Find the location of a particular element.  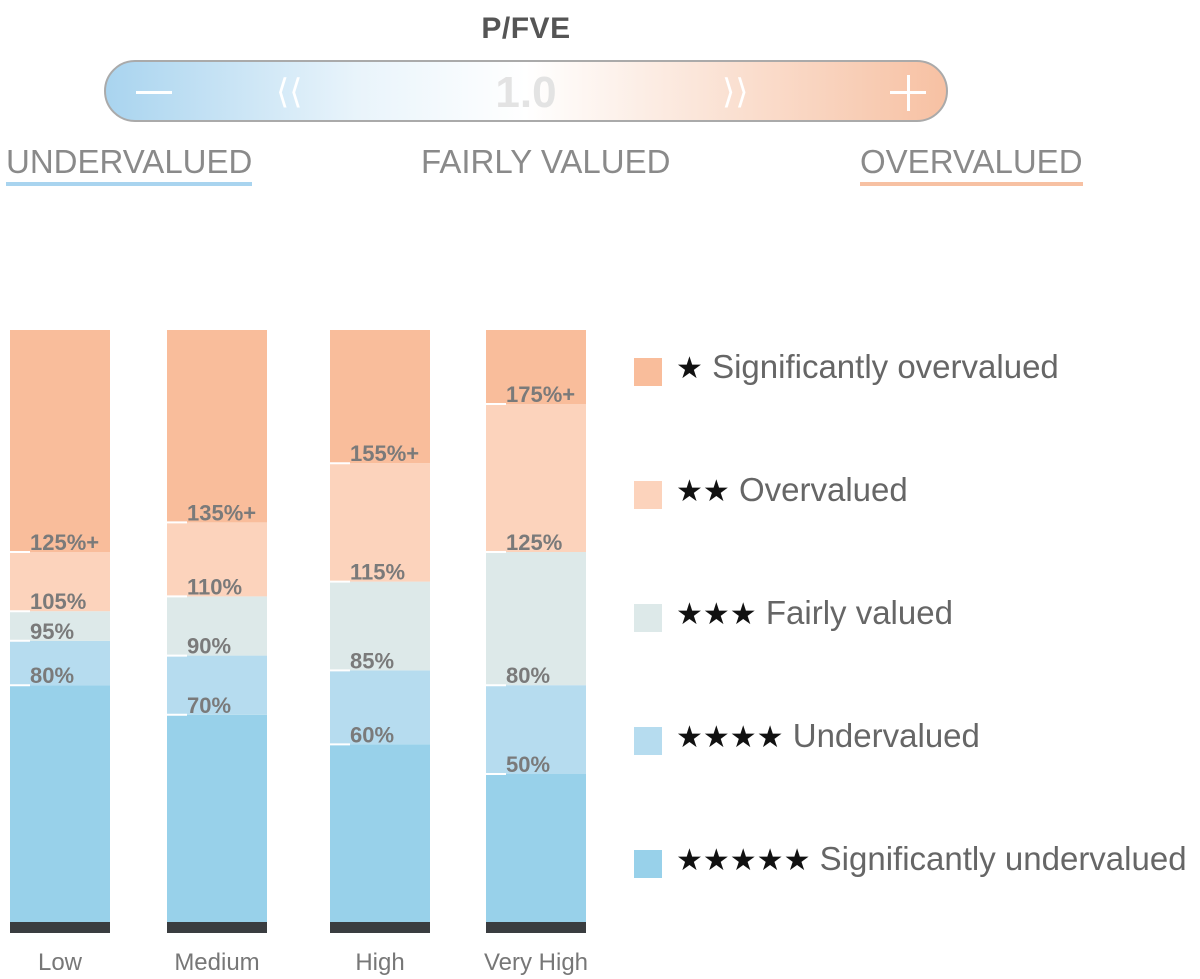

threshold-label: 175%+ is located at coordinates (540, 394).